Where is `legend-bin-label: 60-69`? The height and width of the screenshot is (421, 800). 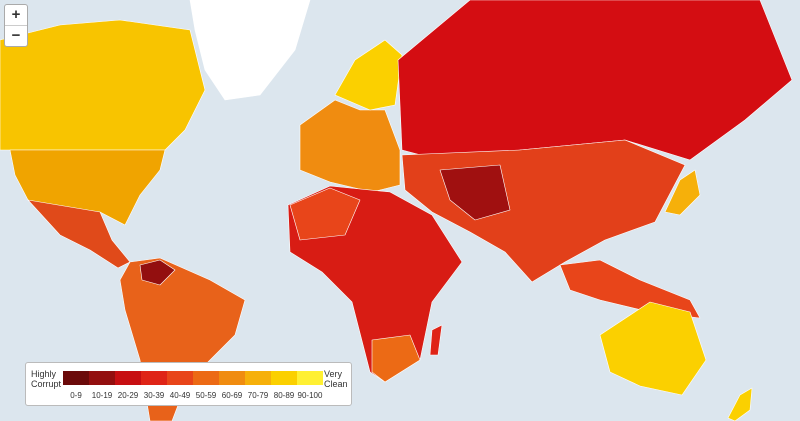
legend-bin-label: 60-69 is located at coordinates (232, 395).